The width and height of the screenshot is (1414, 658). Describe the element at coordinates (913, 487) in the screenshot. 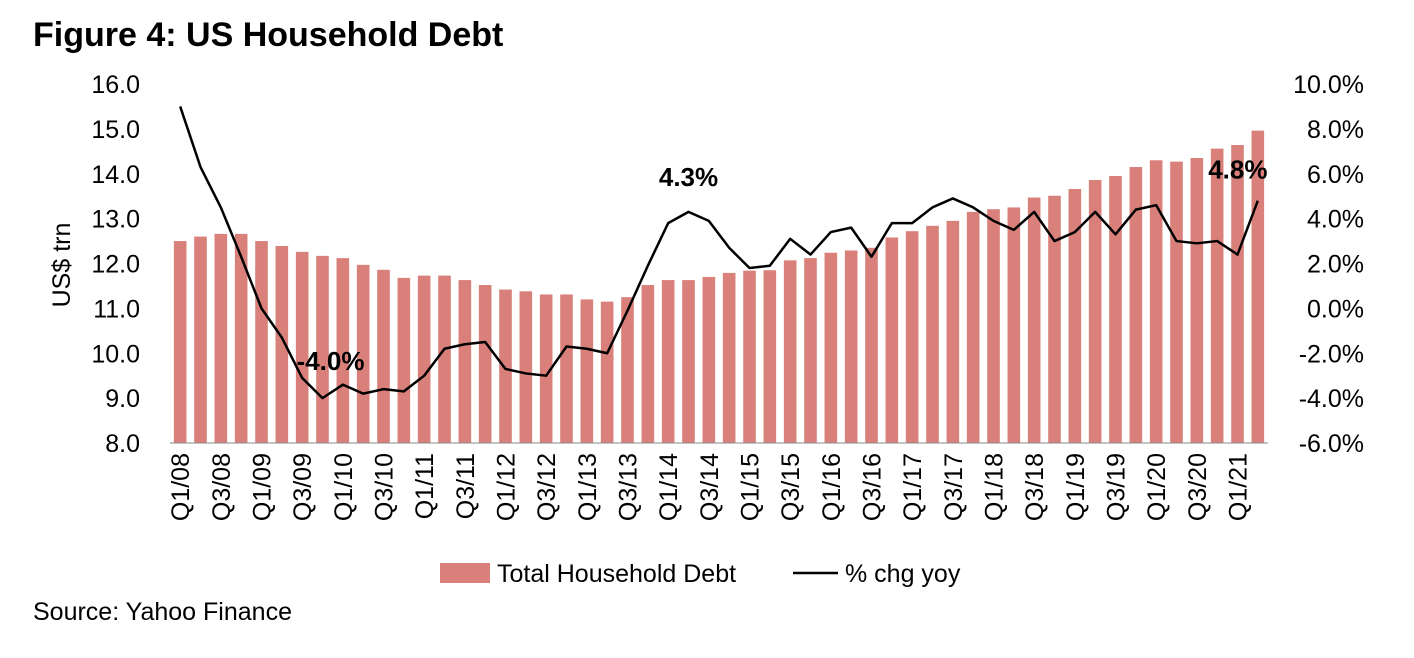

I see `x-tick-label: Q1/17` at that location.